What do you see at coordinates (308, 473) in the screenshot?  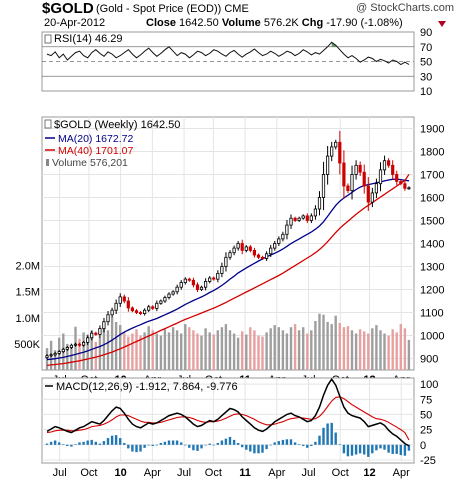 I see `macd-x-tick-label: Jul` at bounding box center [308, 473].